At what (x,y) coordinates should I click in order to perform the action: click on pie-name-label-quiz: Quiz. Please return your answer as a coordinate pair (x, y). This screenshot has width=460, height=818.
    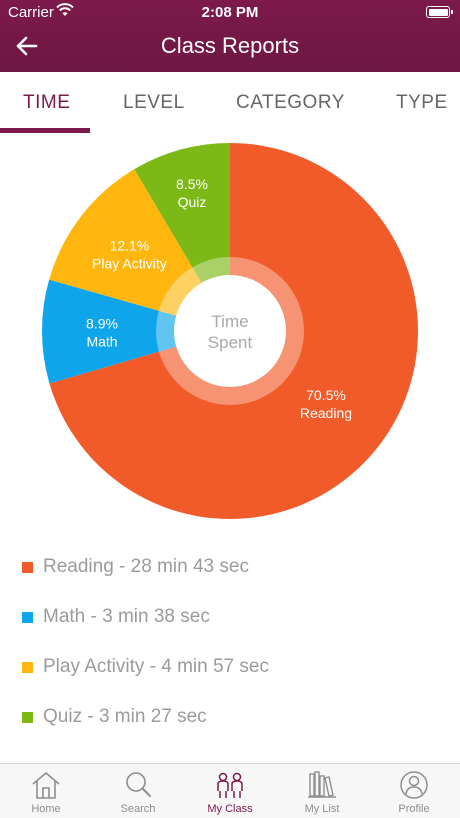
    Looking at the image, I should click on (192, 202).